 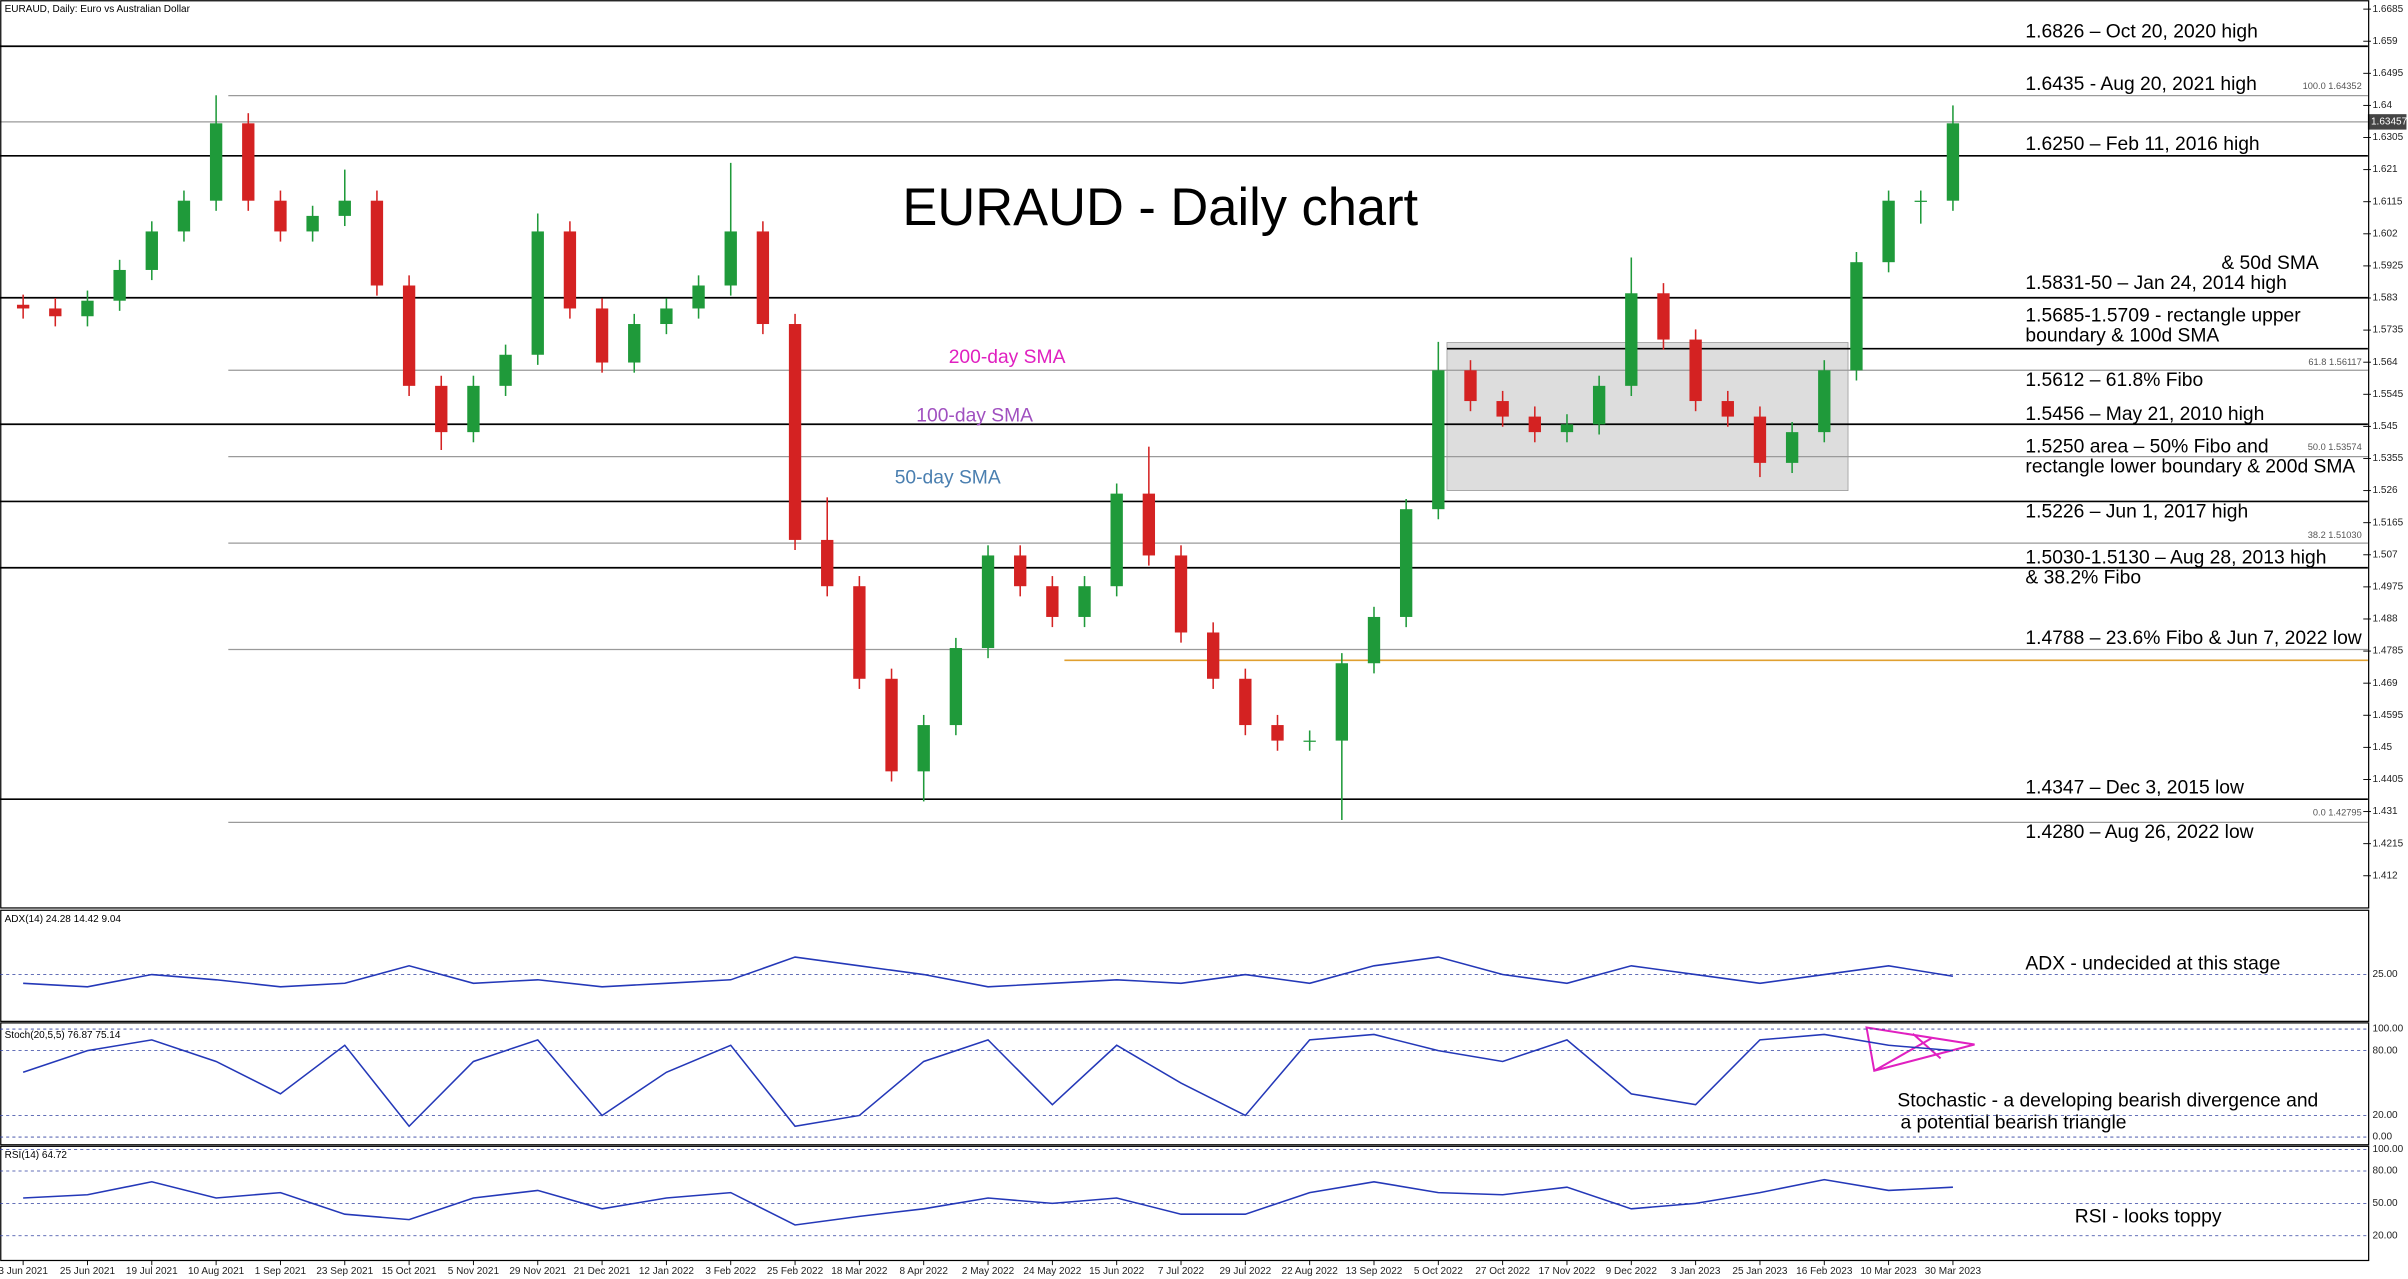 I want to click on y-tick-label: 1.621, so click(x=2385, y=169).